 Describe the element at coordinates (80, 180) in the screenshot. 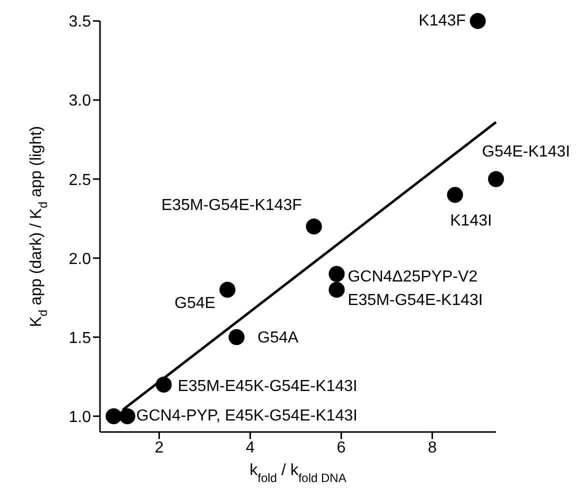

I see `y-tick-label: 2.5` at that location.